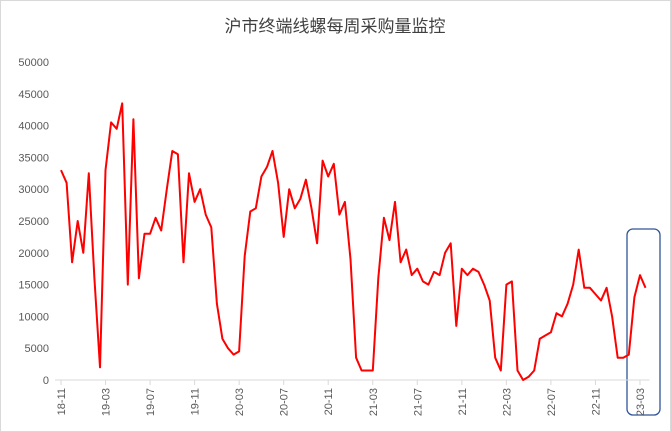 The height and width of the screenshot is (432, 671). What do you see at coordinates (374, 402) in the screenshot?
I see `x-tick-label: 21-03` at bounding box center [374, 402].